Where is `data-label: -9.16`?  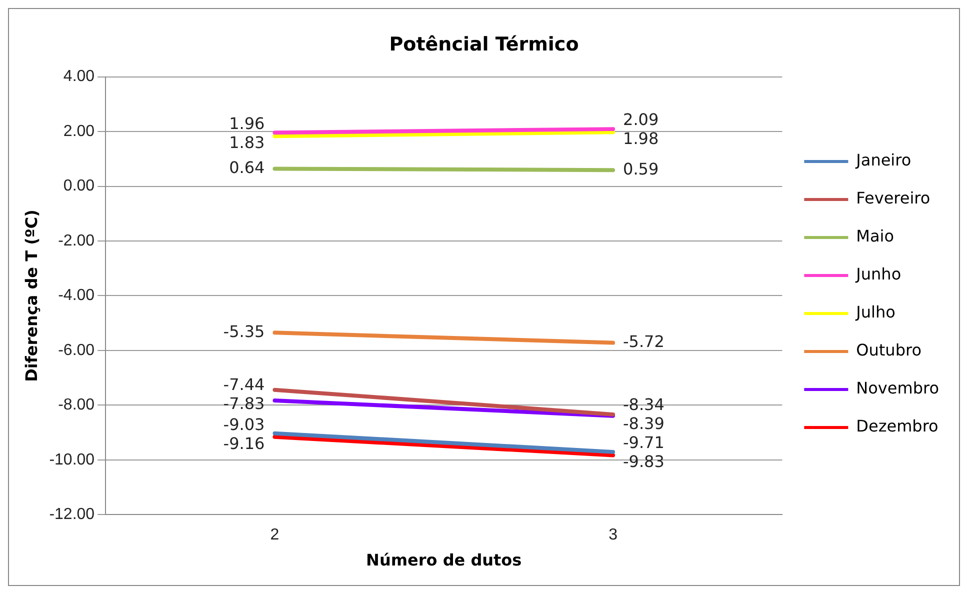
data-label: -9.16 is located at coordinates (244, 443).